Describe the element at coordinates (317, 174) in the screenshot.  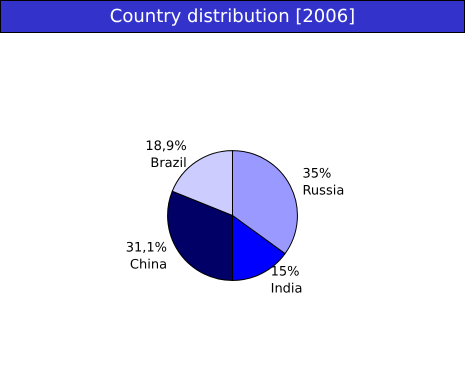
I see `data-label: 35%` at that location.